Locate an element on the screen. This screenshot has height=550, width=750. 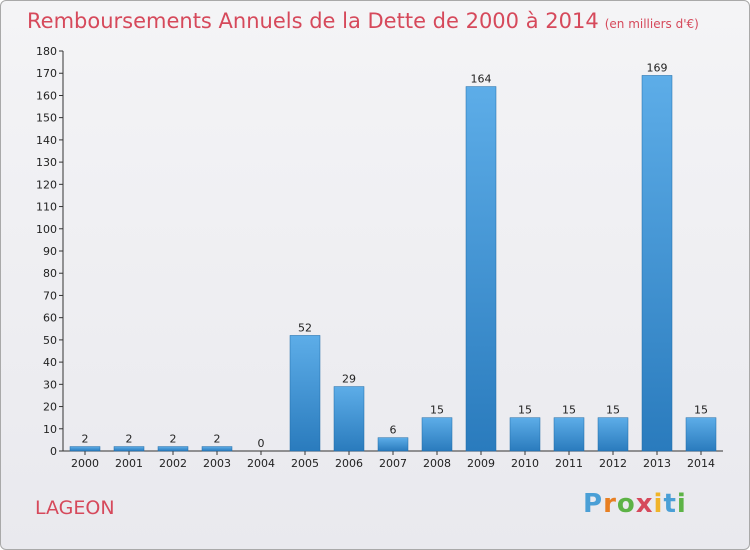
x-tick-label-2001: 2001 is located at coordinates (129, 463).